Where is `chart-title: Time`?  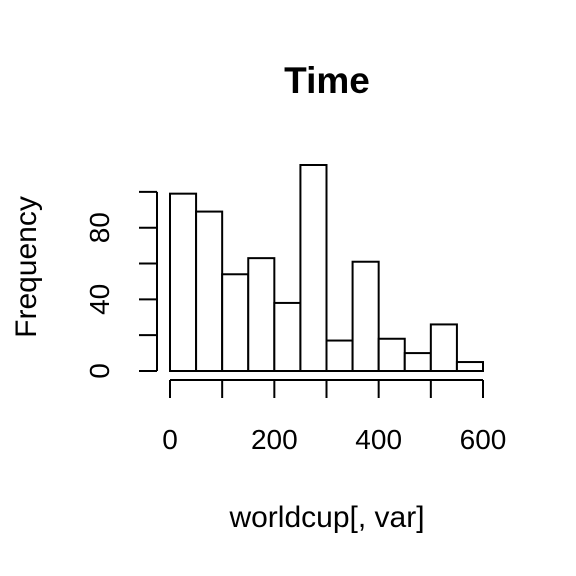
chart-title: Time is located at coordinates (327, 80).